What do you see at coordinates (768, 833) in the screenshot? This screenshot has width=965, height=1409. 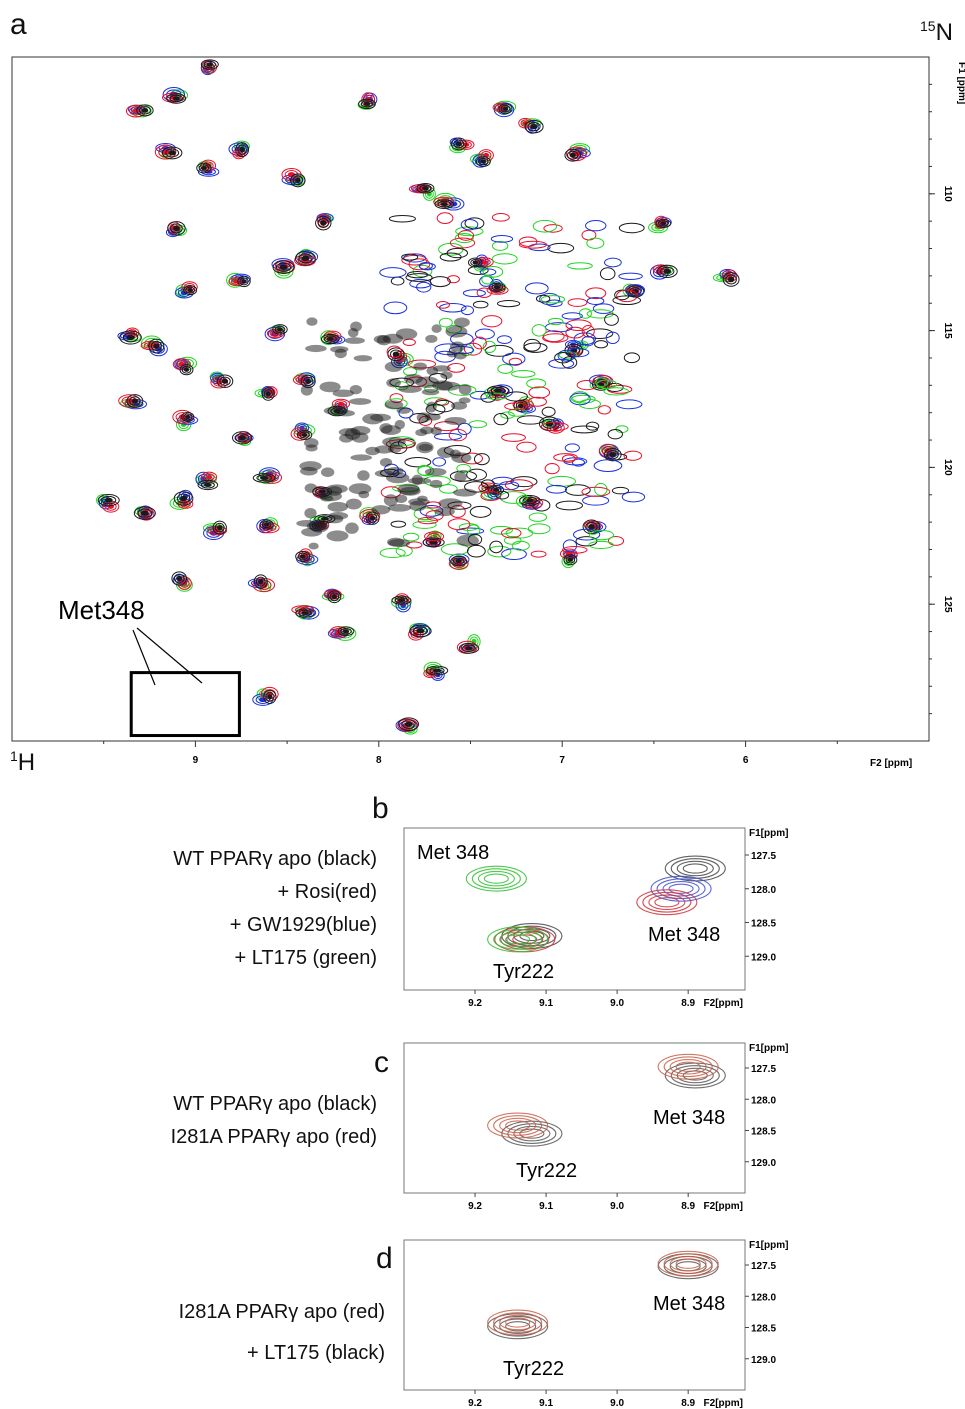 I see `y-axis-title: F1[ppm]` at bounding box center [768, 833].